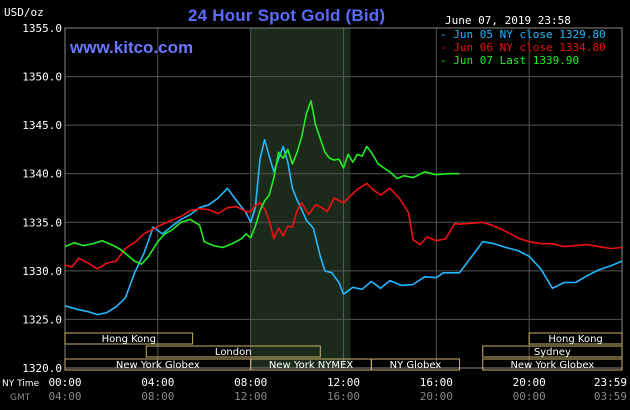 The image size is (630, 410). Describe the element at coordinates (132, 47) in the screenshot. I see `site-link: www.kitco.com` at that location.